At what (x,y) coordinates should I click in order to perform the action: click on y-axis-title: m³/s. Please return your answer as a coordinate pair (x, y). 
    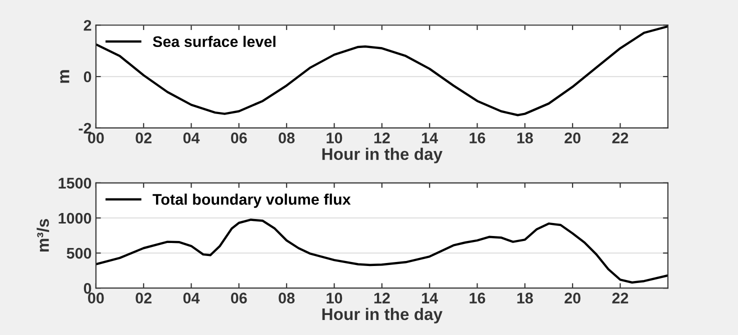
    Looking at the image, I should click on (43, 235).